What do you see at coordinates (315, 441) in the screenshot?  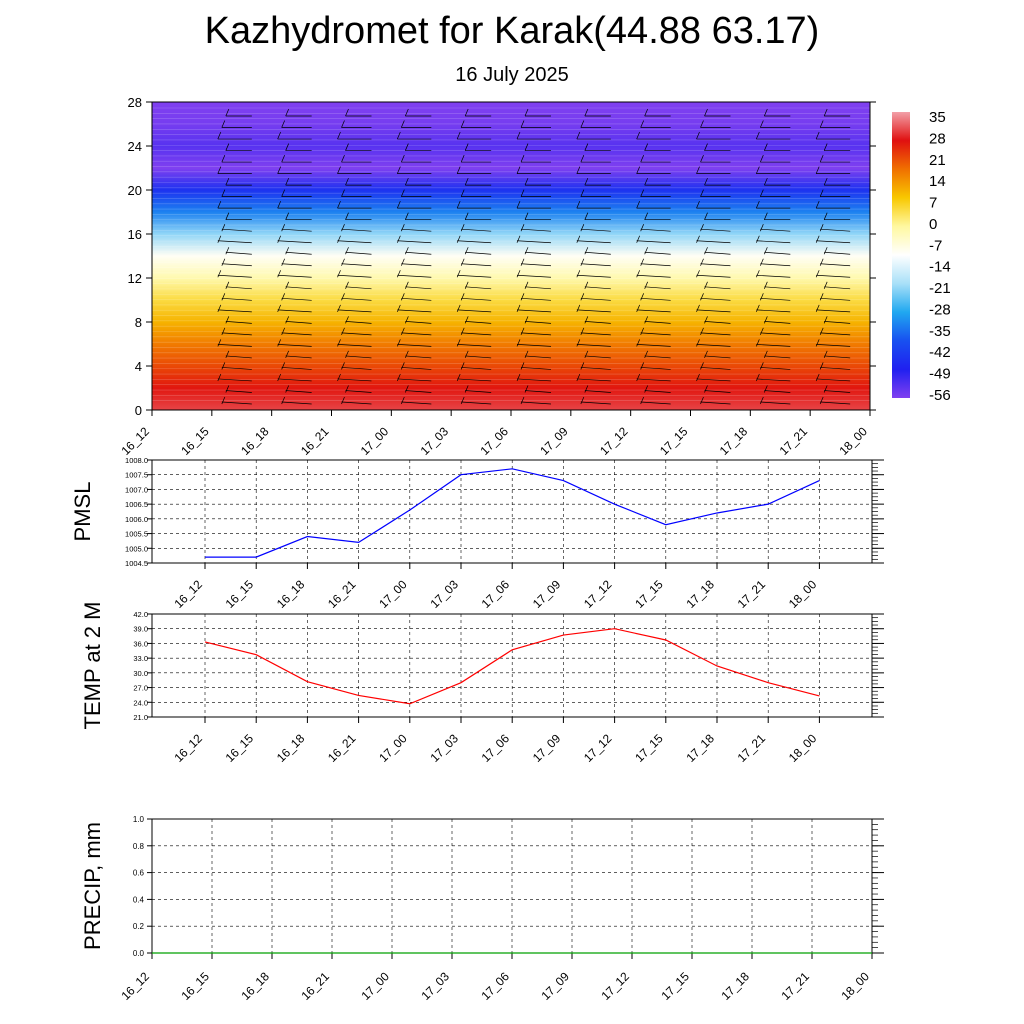 I see `x-tick-label: 16_21` at bounding box center [315, 441].